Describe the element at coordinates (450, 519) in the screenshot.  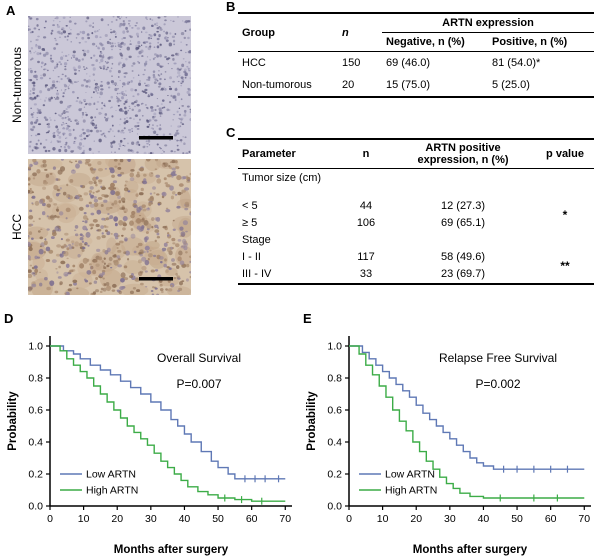
I see `svg-text: 30` at that location.